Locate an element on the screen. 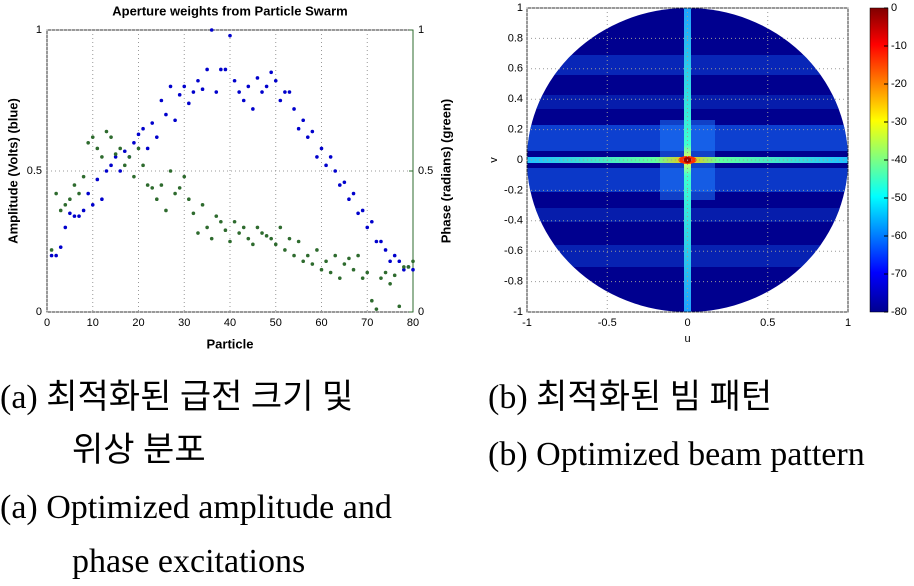 Image resolution: width=914 pixels, height=586 pixels. y-tick-label: 0 is located at coordinates (520, 160).